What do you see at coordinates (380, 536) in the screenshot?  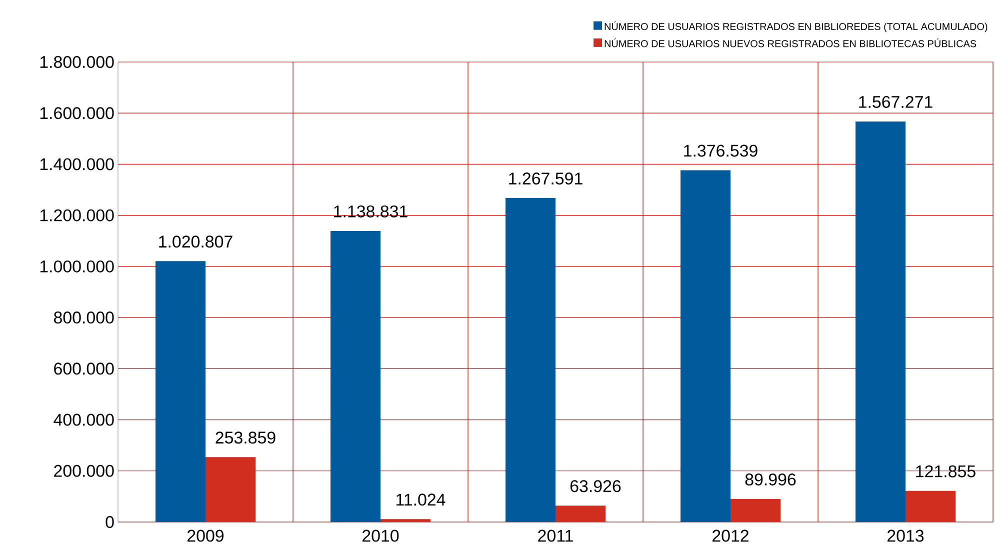 I see `x-tick-label: 2010` at bounding box center [380, 536].